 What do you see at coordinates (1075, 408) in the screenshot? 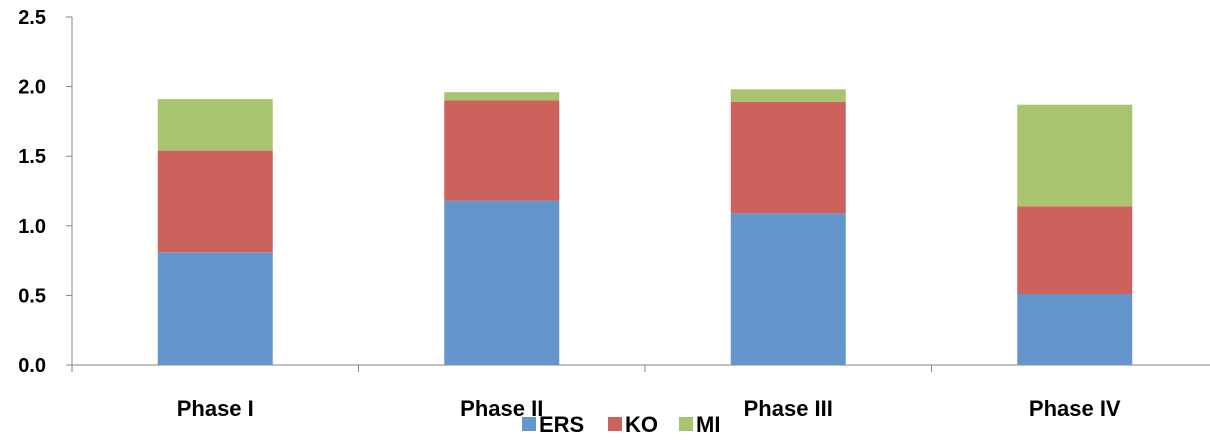
I see `x-category-label: Phase IV` at bounding box center [1075, 408].